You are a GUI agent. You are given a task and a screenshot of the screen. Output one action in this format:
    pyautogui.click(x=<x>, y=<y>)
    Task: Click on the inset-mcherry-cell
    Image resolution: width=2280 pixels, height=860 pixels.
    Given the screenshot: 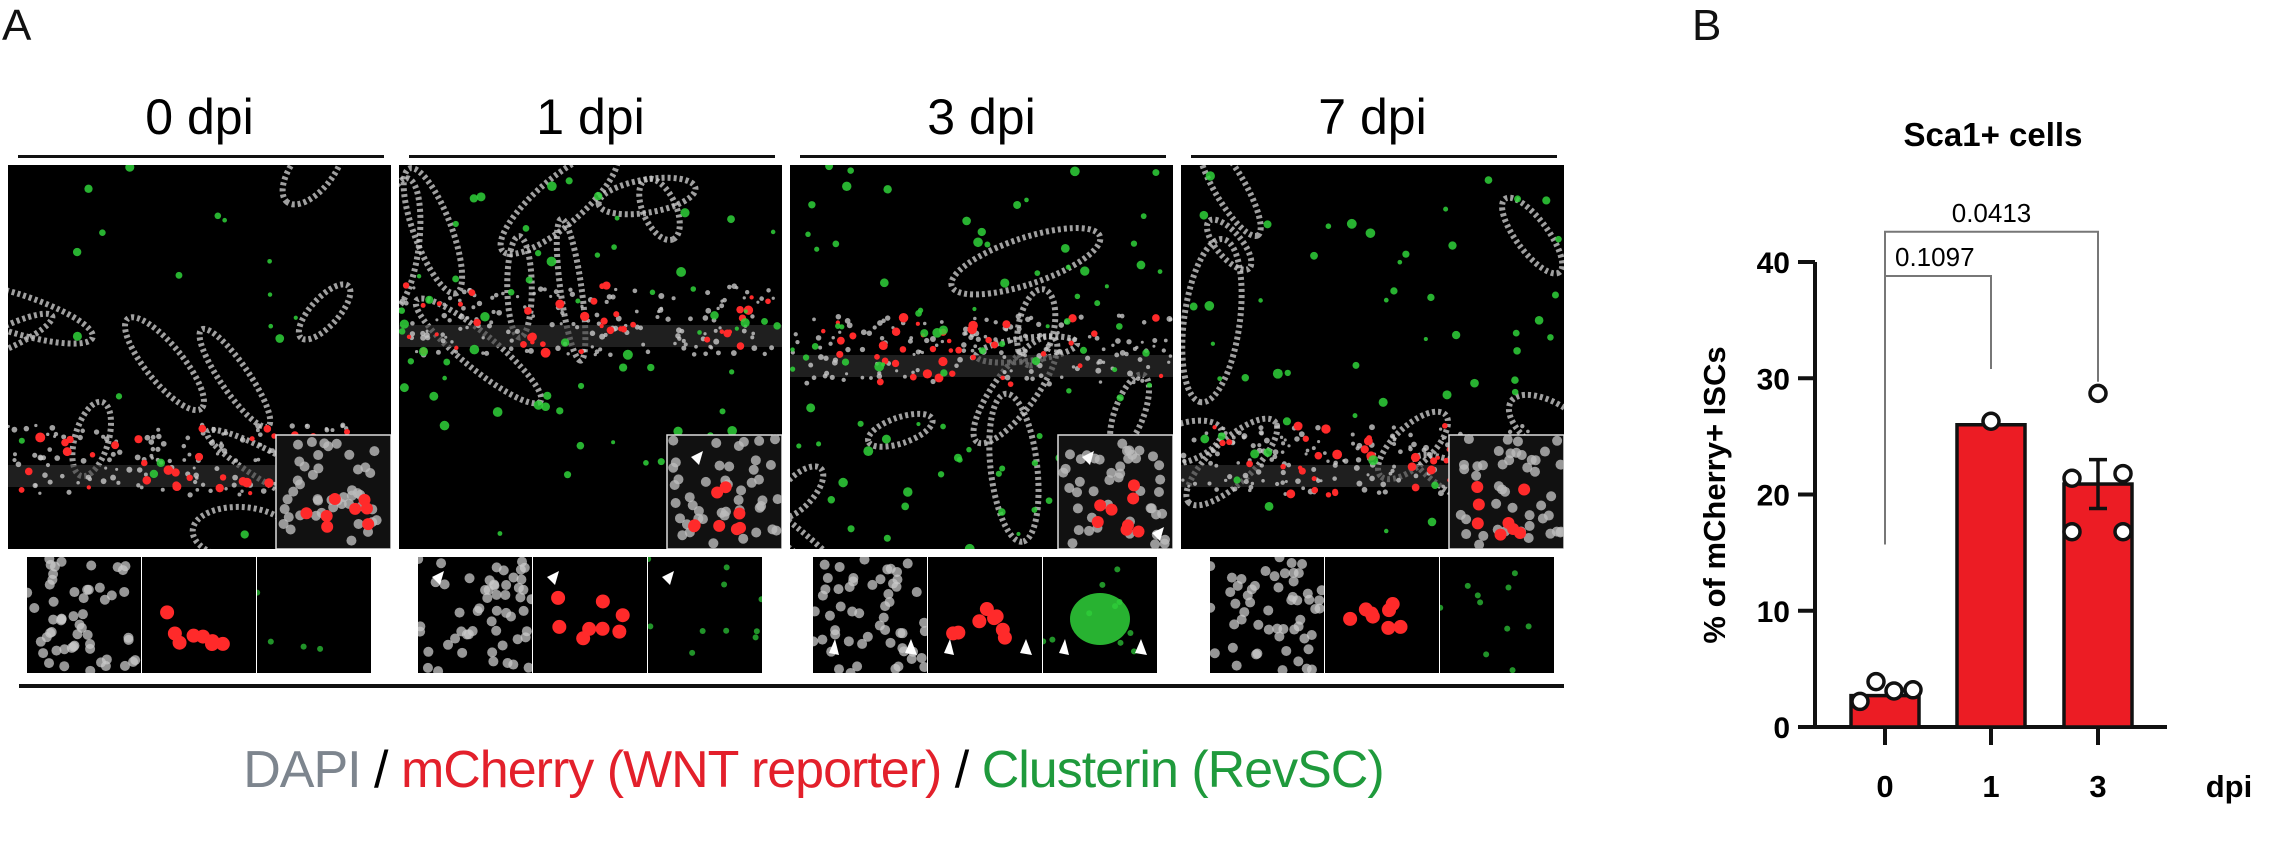 What is the action you would take?
    pyautogui.click(x=1097, y=522)
    